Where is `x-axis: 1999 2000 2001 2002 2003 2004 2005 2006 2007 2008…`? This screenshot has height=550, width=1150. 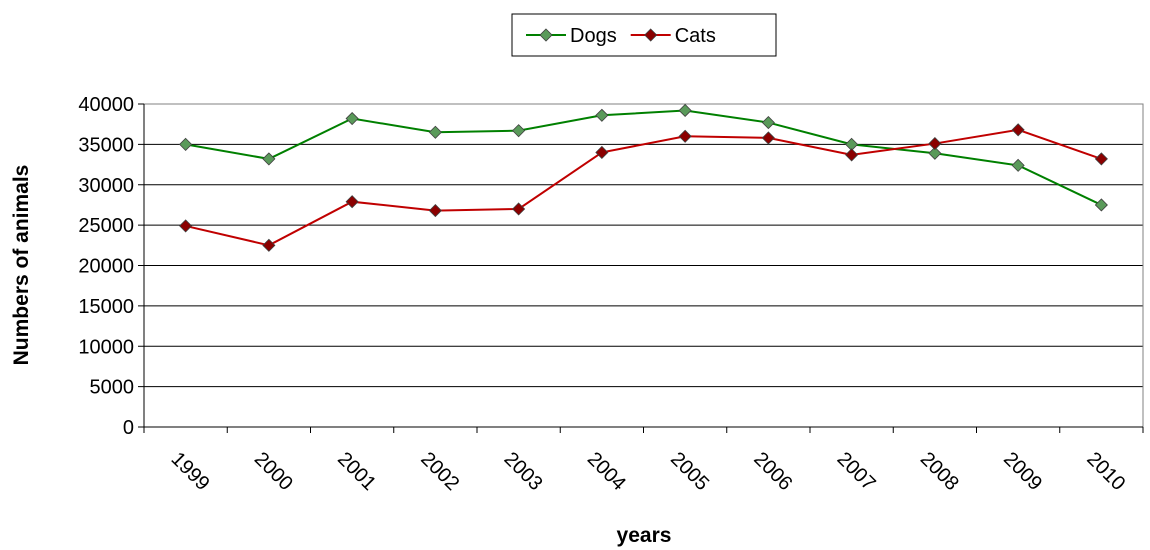
x-axis: 1999 2000 2001 2002 2003 2004 2005 2006 2007 2008… is located at coordinates (643, 461).